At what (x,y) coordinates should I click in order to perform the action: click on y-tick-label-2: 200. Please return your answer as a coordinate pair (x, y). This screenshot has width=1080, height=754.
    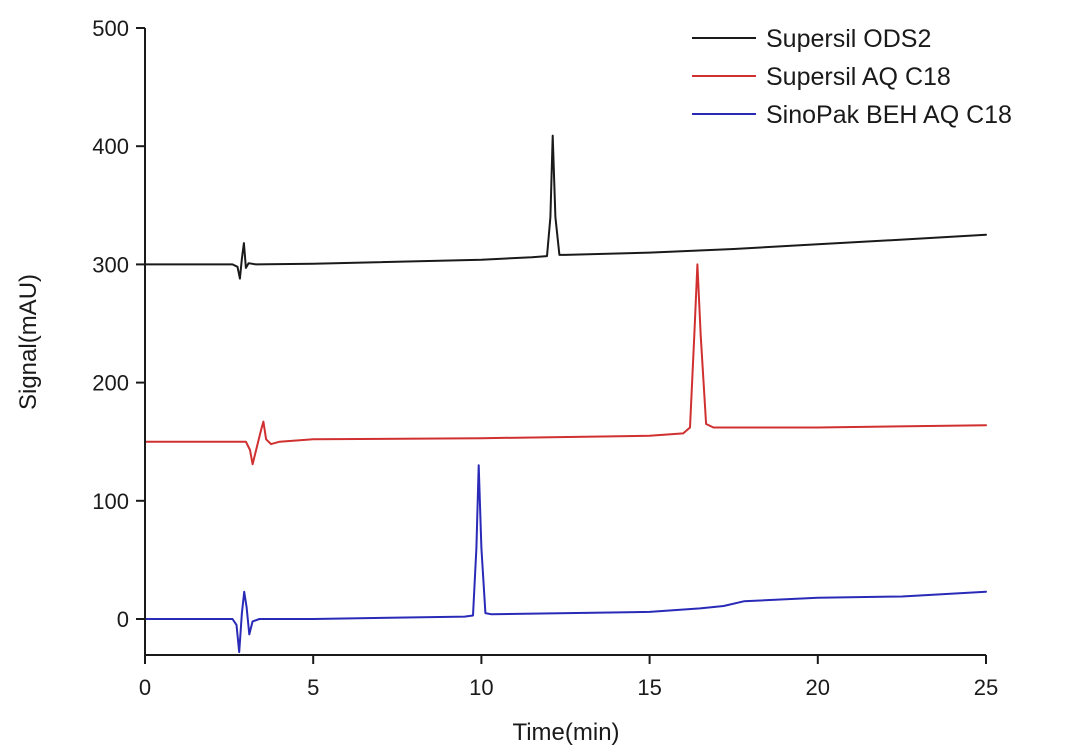
    Looking at the image, I should click on (110, 383).